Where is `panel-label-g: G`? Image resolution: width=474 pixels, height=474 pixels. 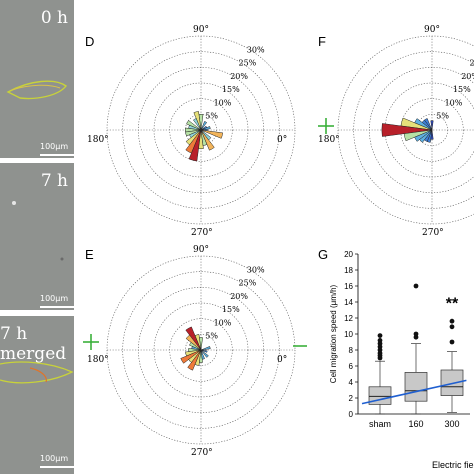 panel-label-g: G is located at coordinates (323, 254).